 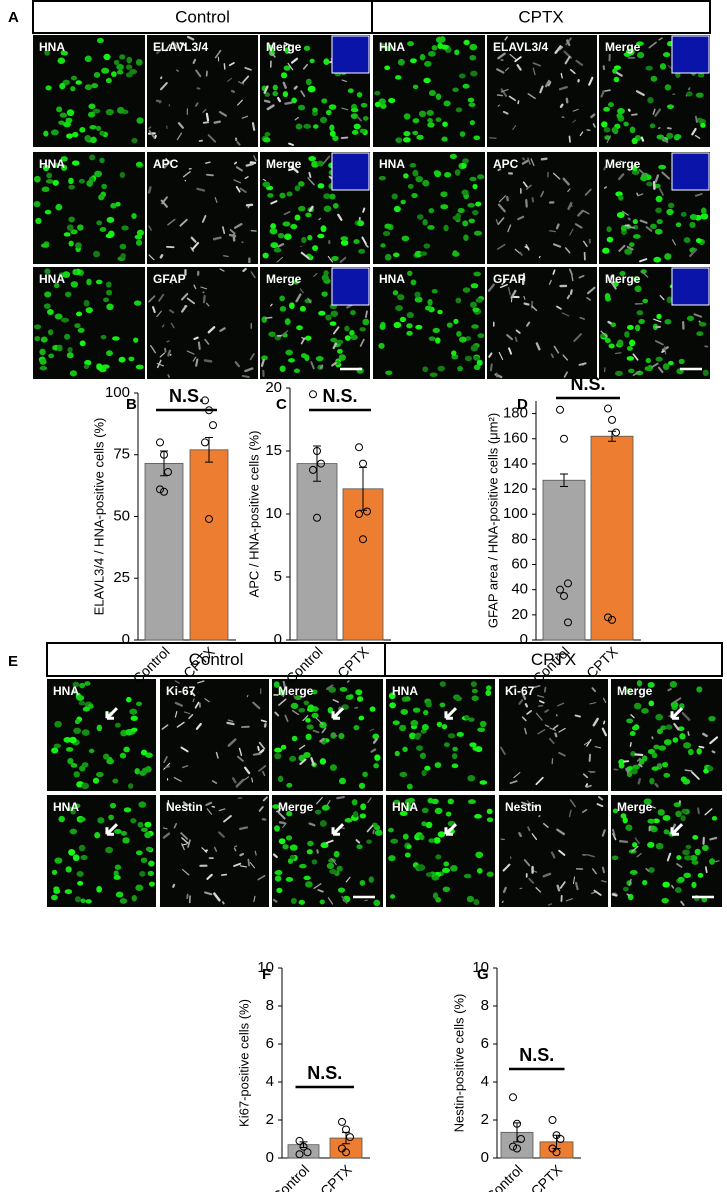 What do you see at coordinates (202, 91) in the screenshot?
I see `micrograph: ELAVL3/4` at bounding box center [202, 91].